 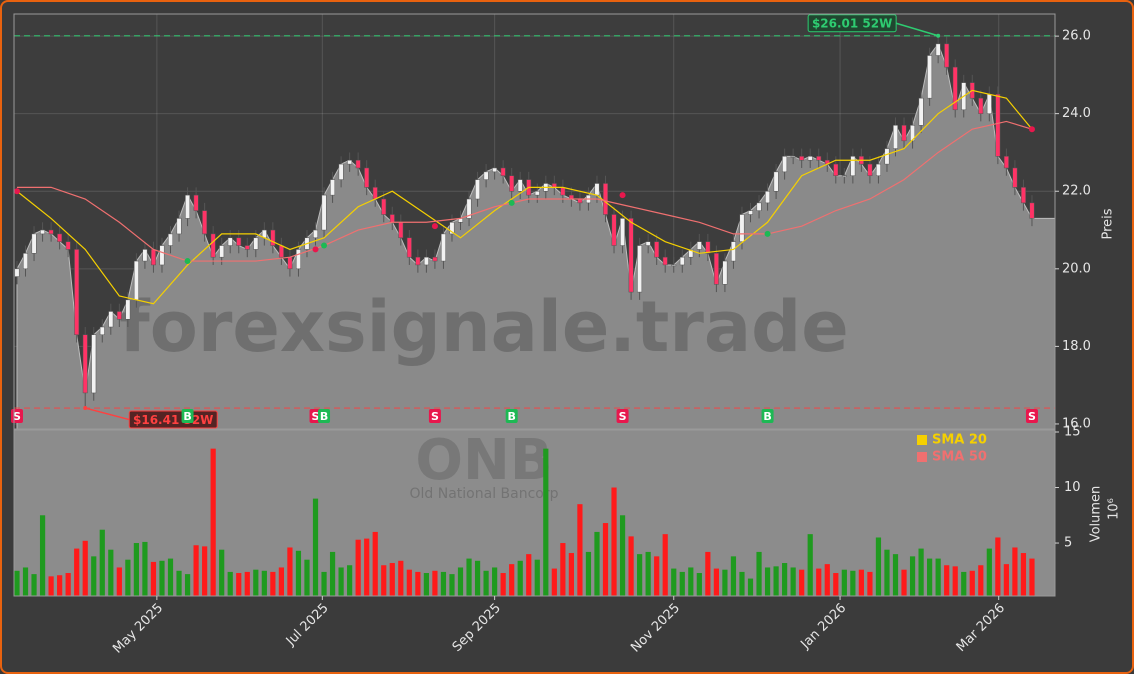 I want to click on annotation-arrow, so click(x=107, y=414).